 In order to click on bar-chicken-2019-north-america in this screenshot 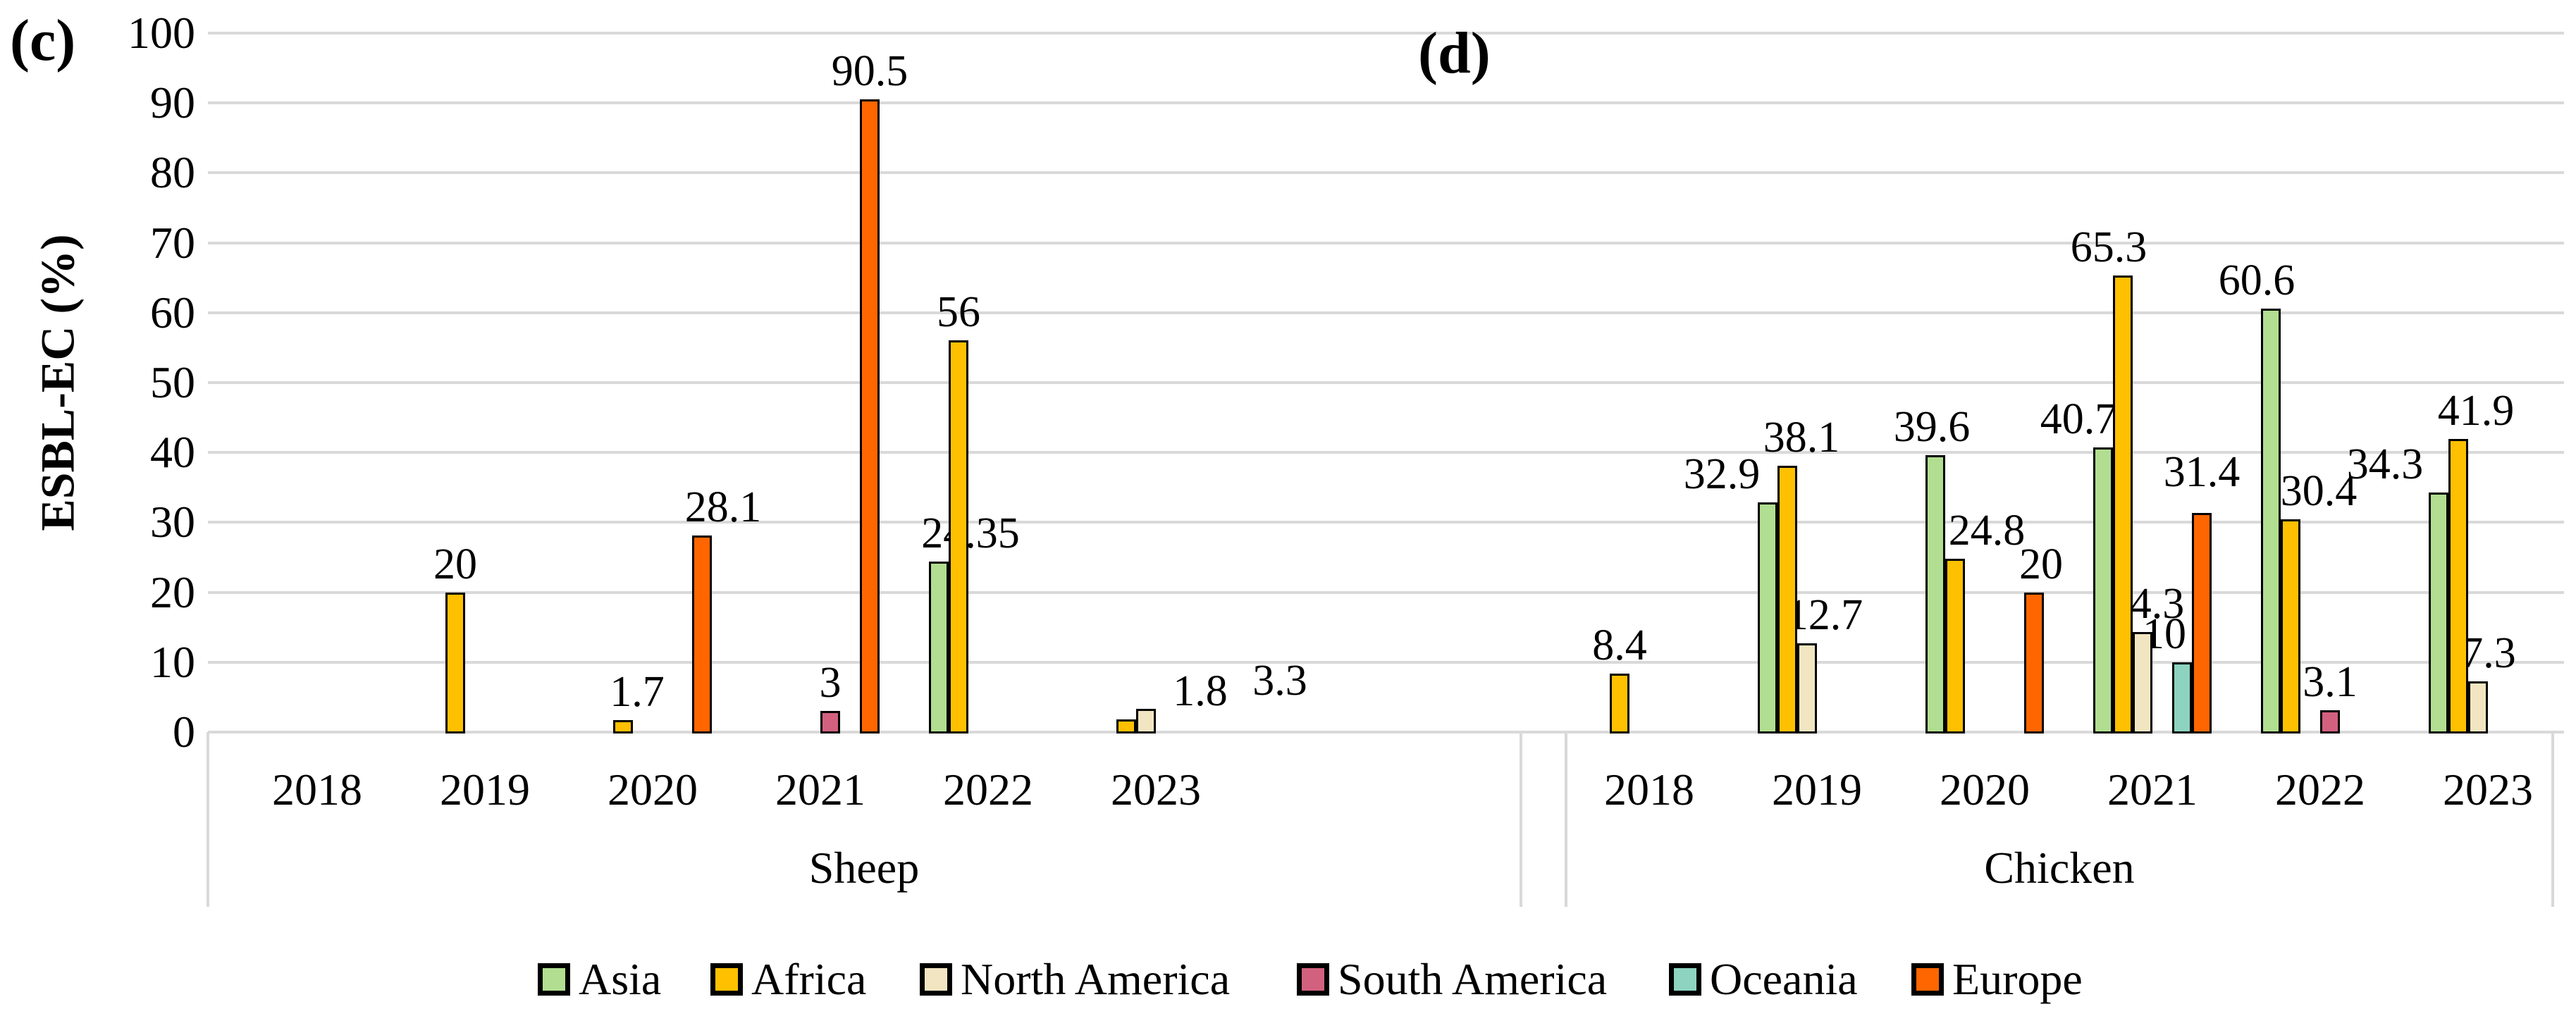, I will do `click(1807, 688)`.